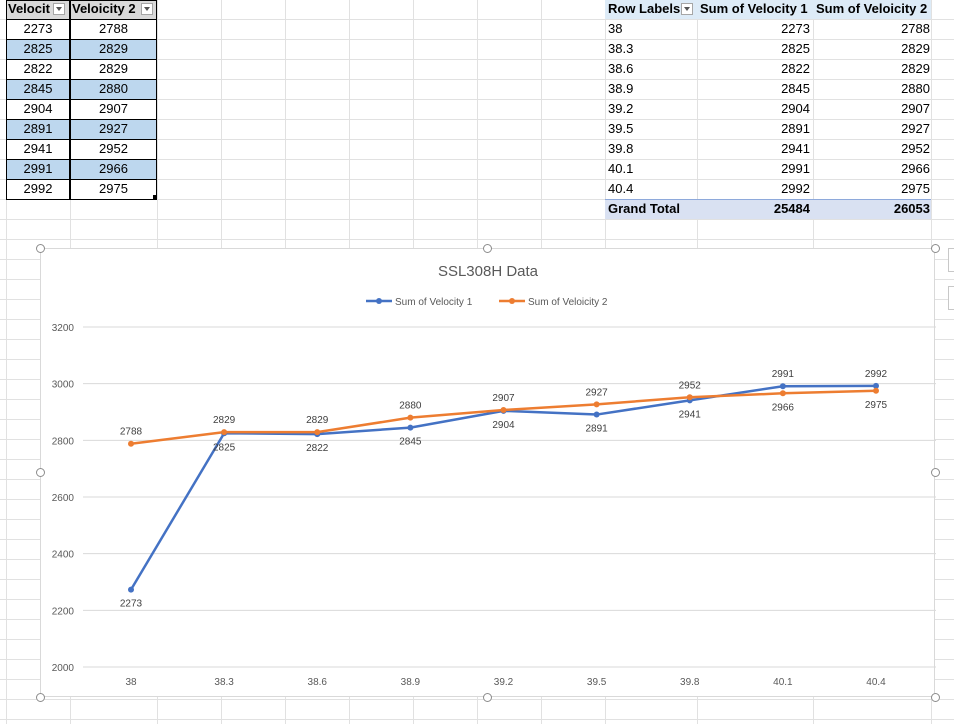 The height and width of the screenshot is (724, 954). Describe the element at coordinates (131, 604) in the screenshot. I see `data-label-0: 2273` at that location.